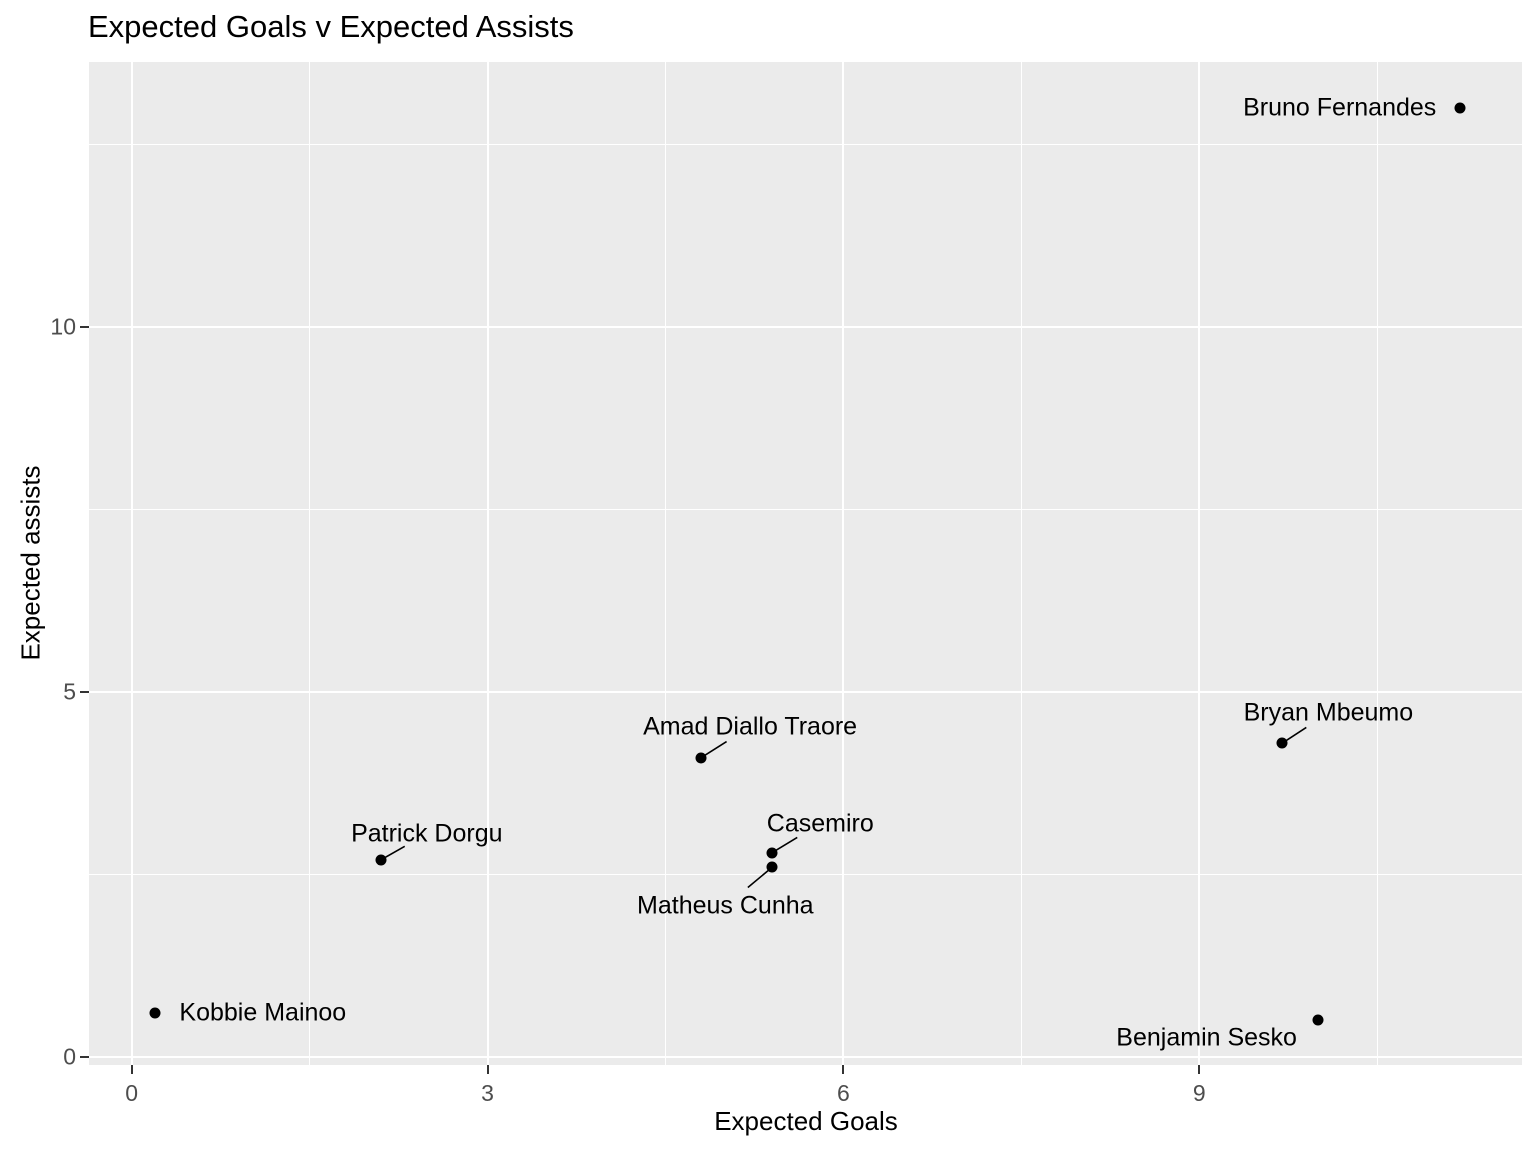  I want to click on point-label: Bryan Mbeumo, so click(1328, 712).